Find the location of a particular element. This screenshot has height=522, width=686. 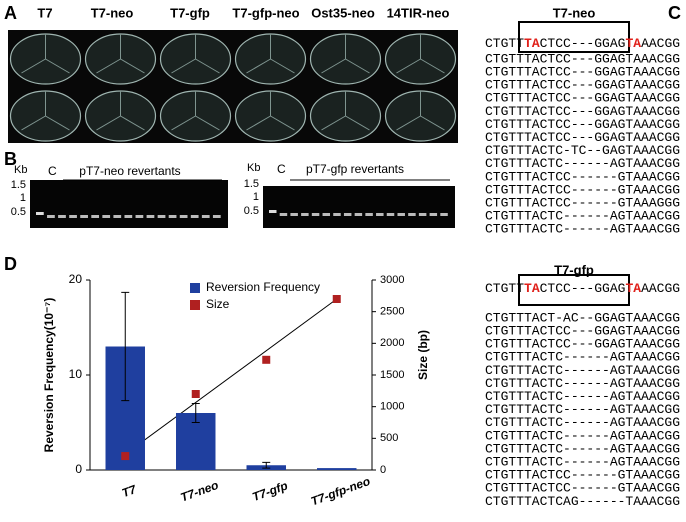

gel-control: C is located at coordinates (281, 169).